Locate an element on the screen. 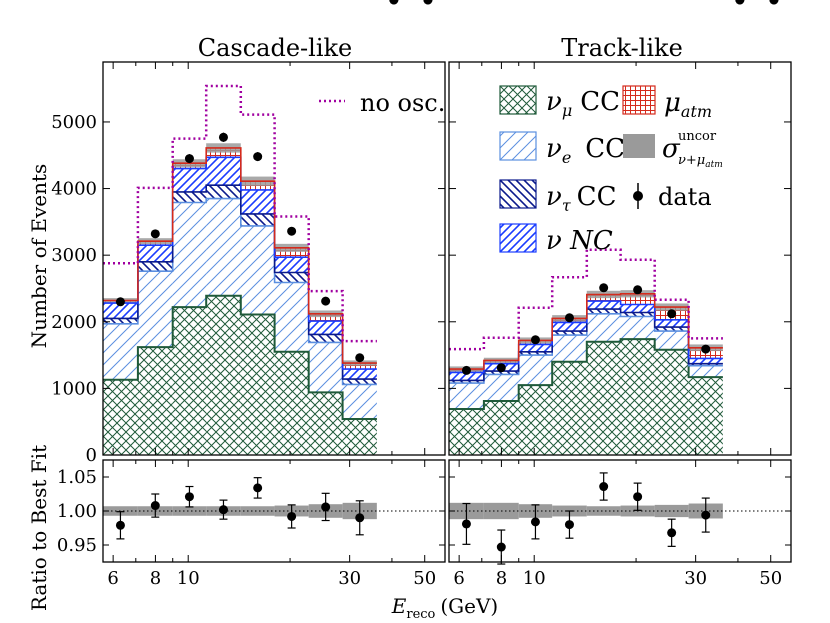  x-axis-label: Ereco (GeV) is located at coordinates (445, 608).